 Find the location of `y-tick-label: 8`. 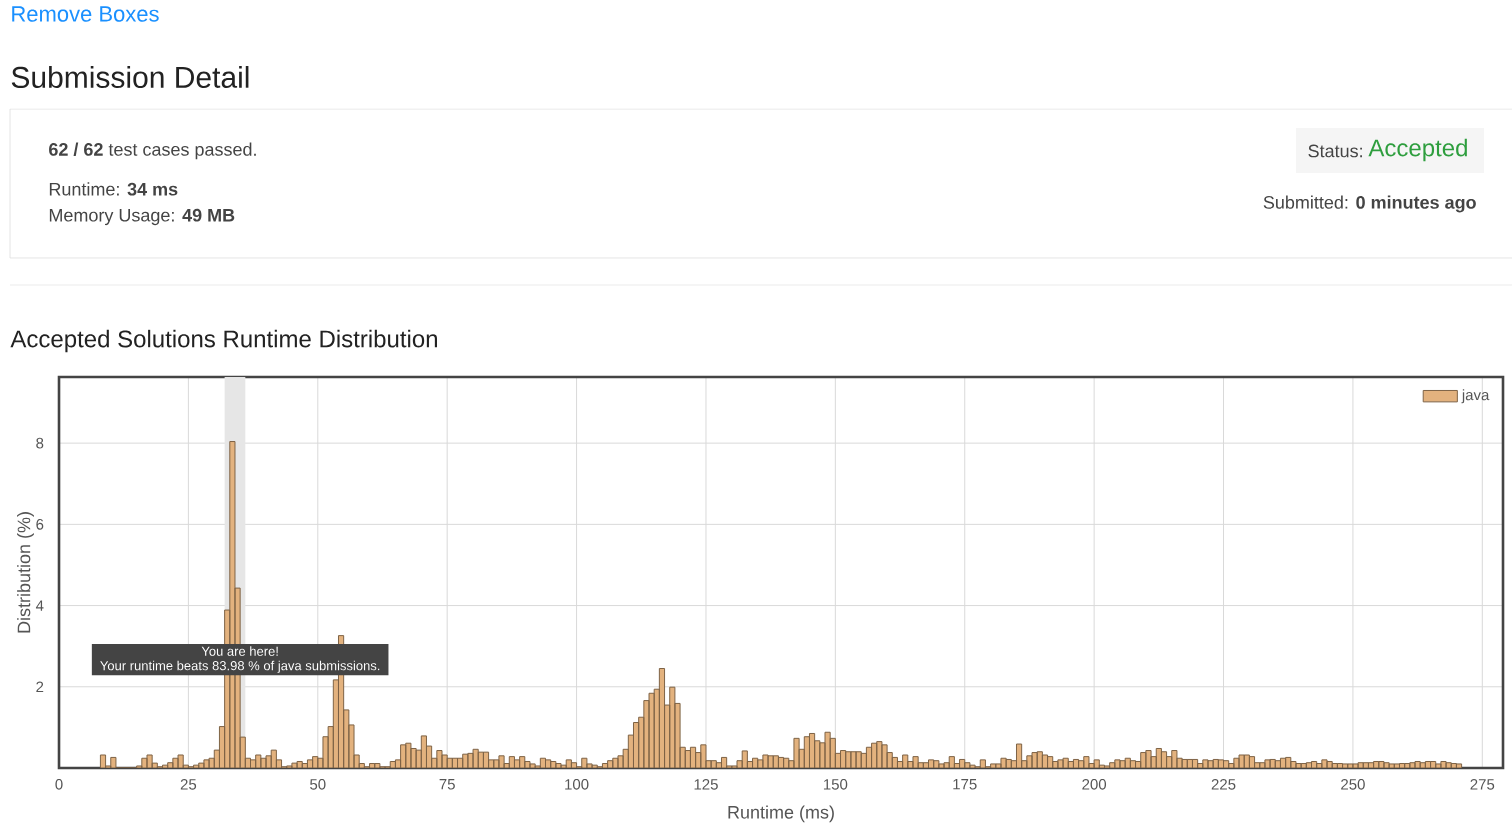

y-tick-label: 8 is located at coordinates (40, 443).